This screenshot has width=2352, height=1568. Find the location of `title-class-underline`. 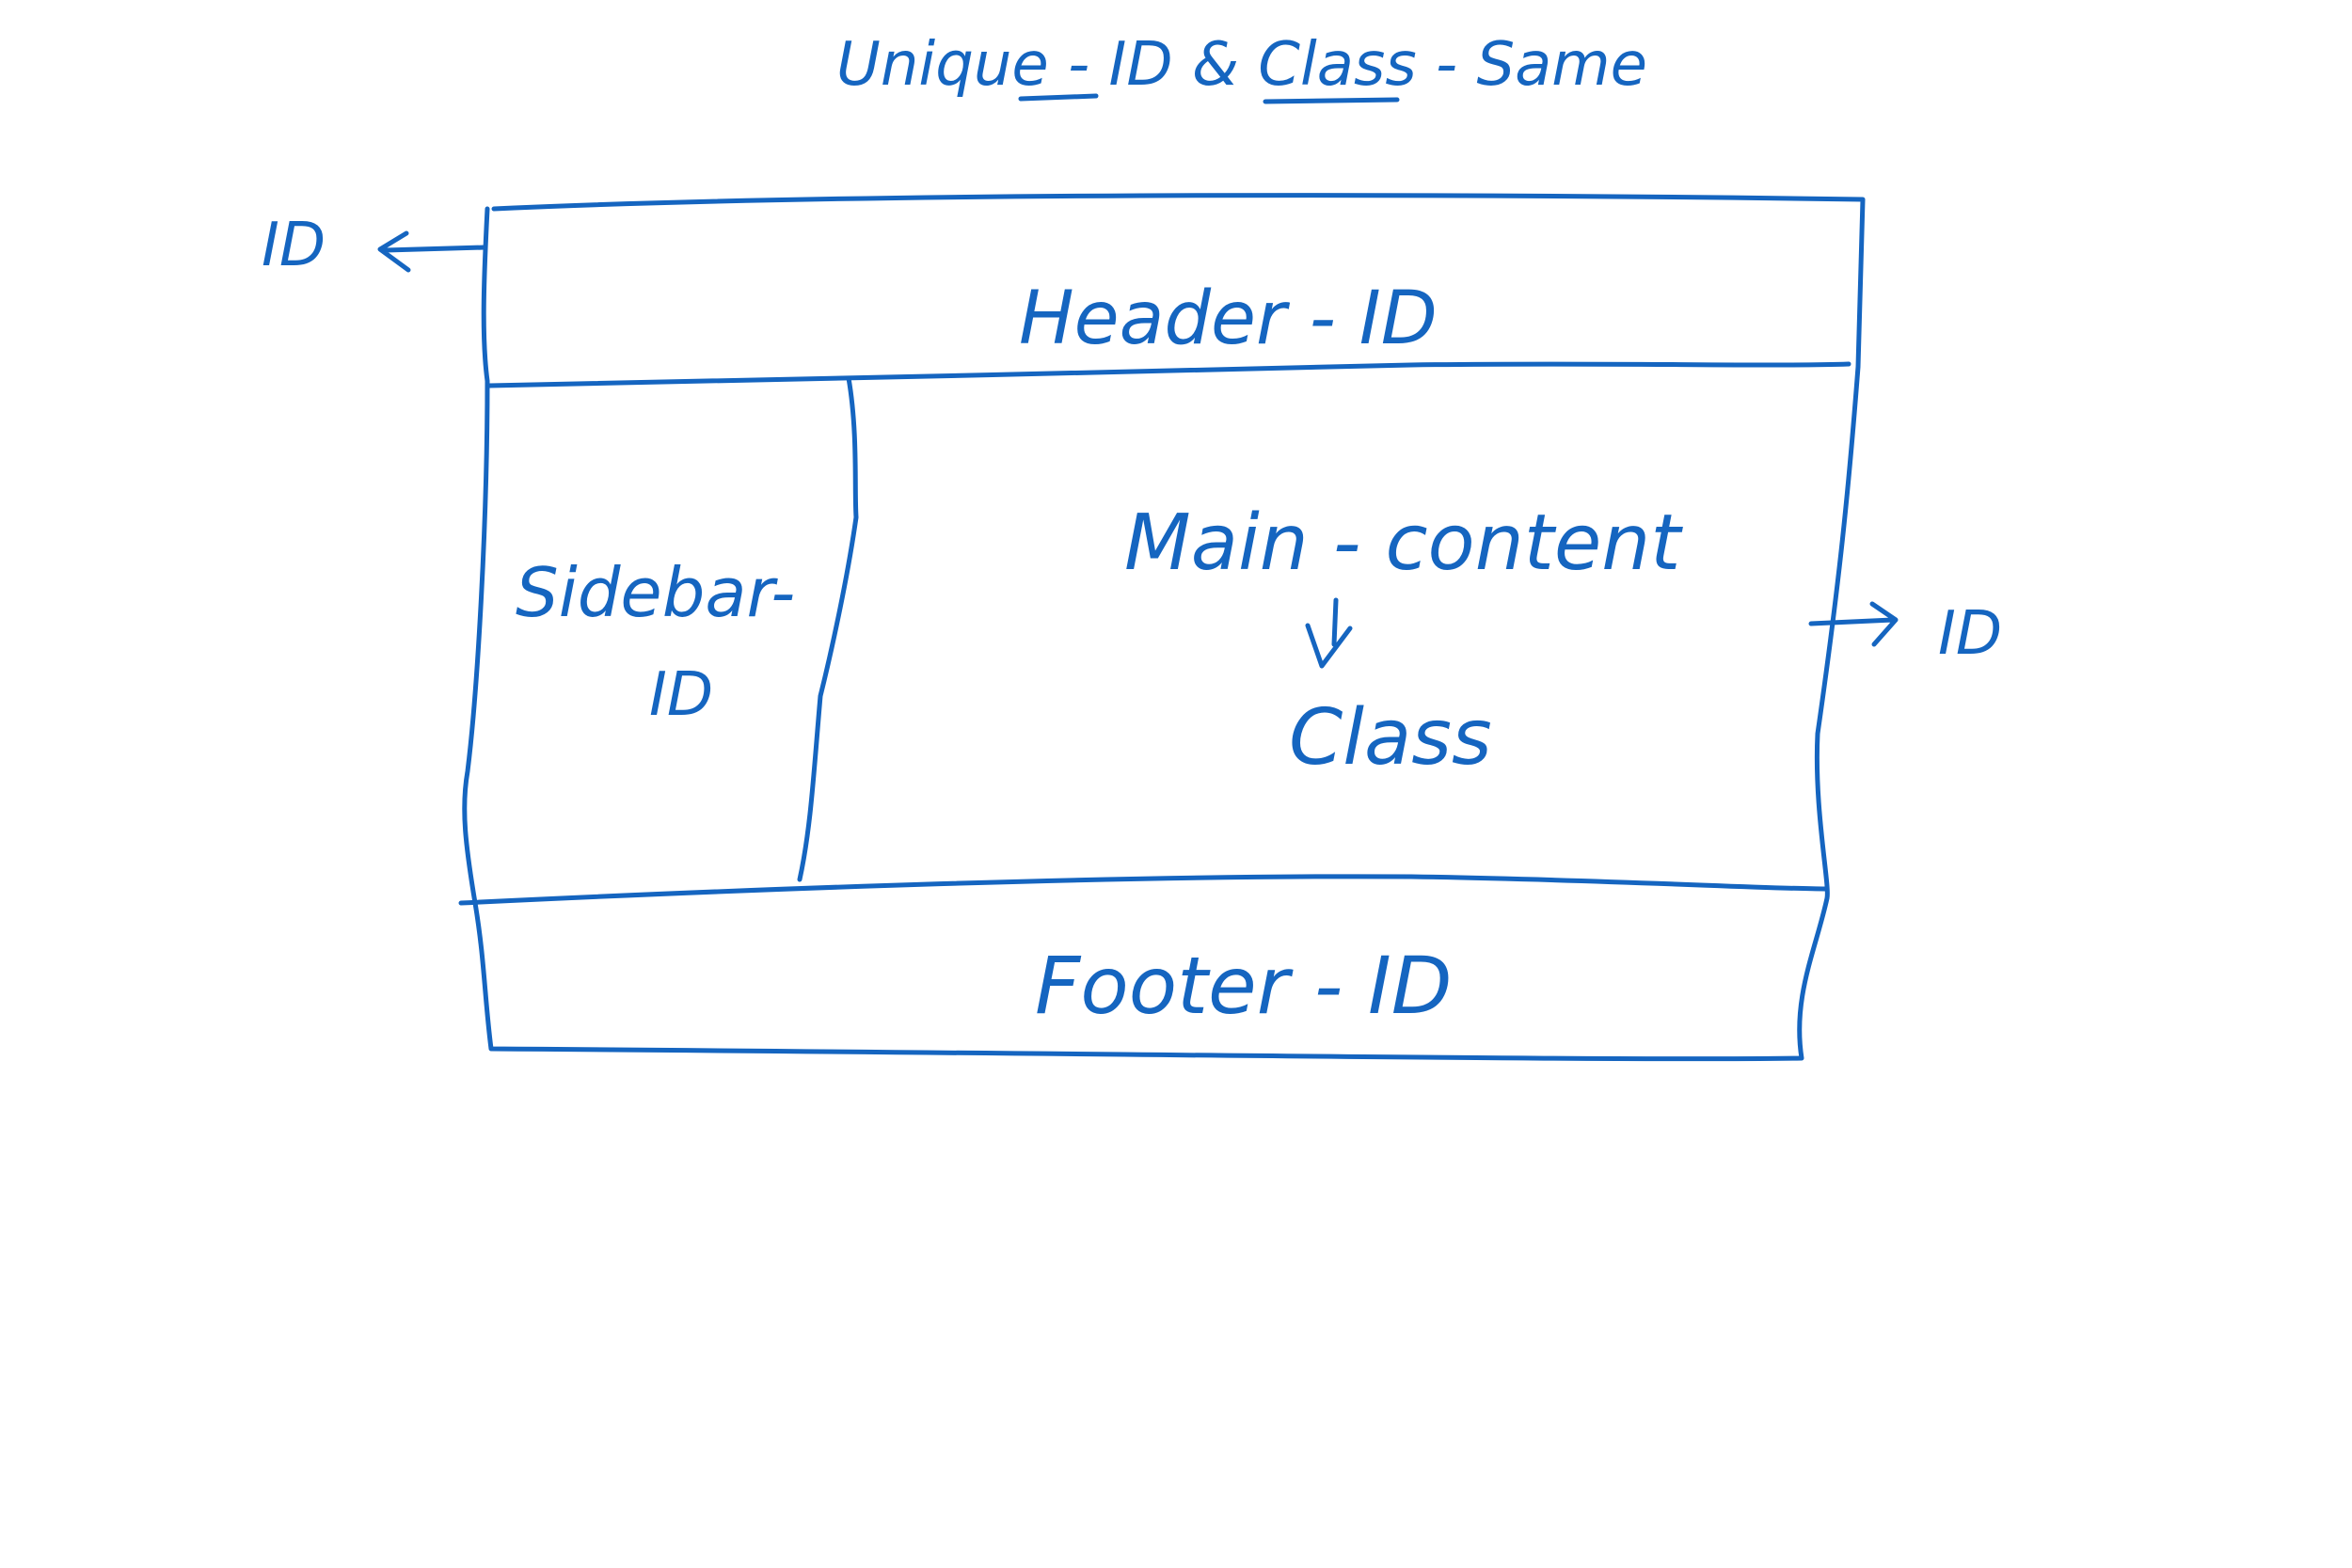

title-class-underline is located at coordinates (1331, 100).